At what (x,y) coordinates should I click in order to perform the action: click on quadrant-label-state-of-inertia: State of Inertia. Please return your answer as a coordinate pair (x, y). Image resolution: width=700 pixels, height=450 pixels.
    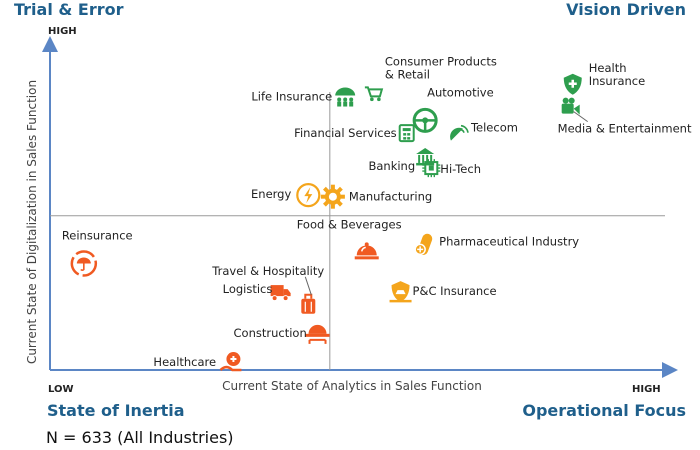
    Looking at the image, I should click on (116, 410).